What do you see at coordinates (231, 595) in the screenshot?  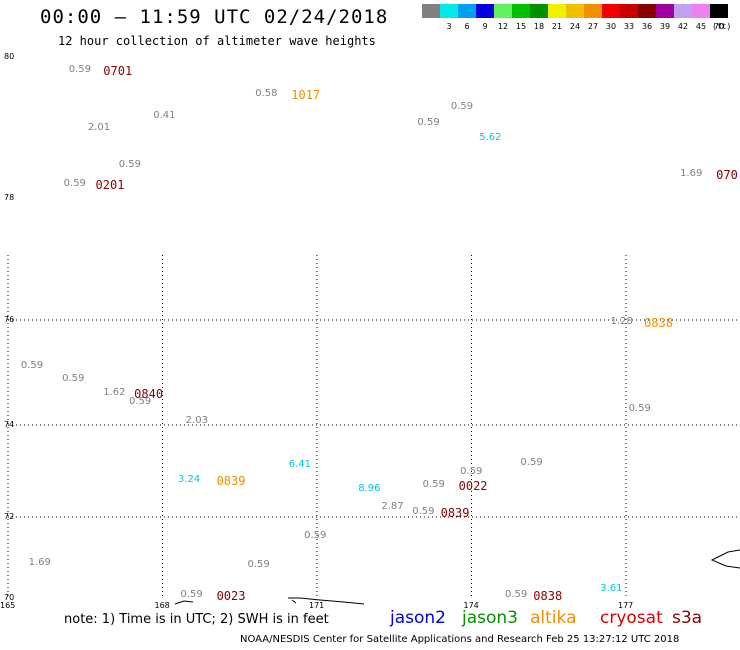 I see `pass-time-label: 0023` at bounding box center [231, 595].